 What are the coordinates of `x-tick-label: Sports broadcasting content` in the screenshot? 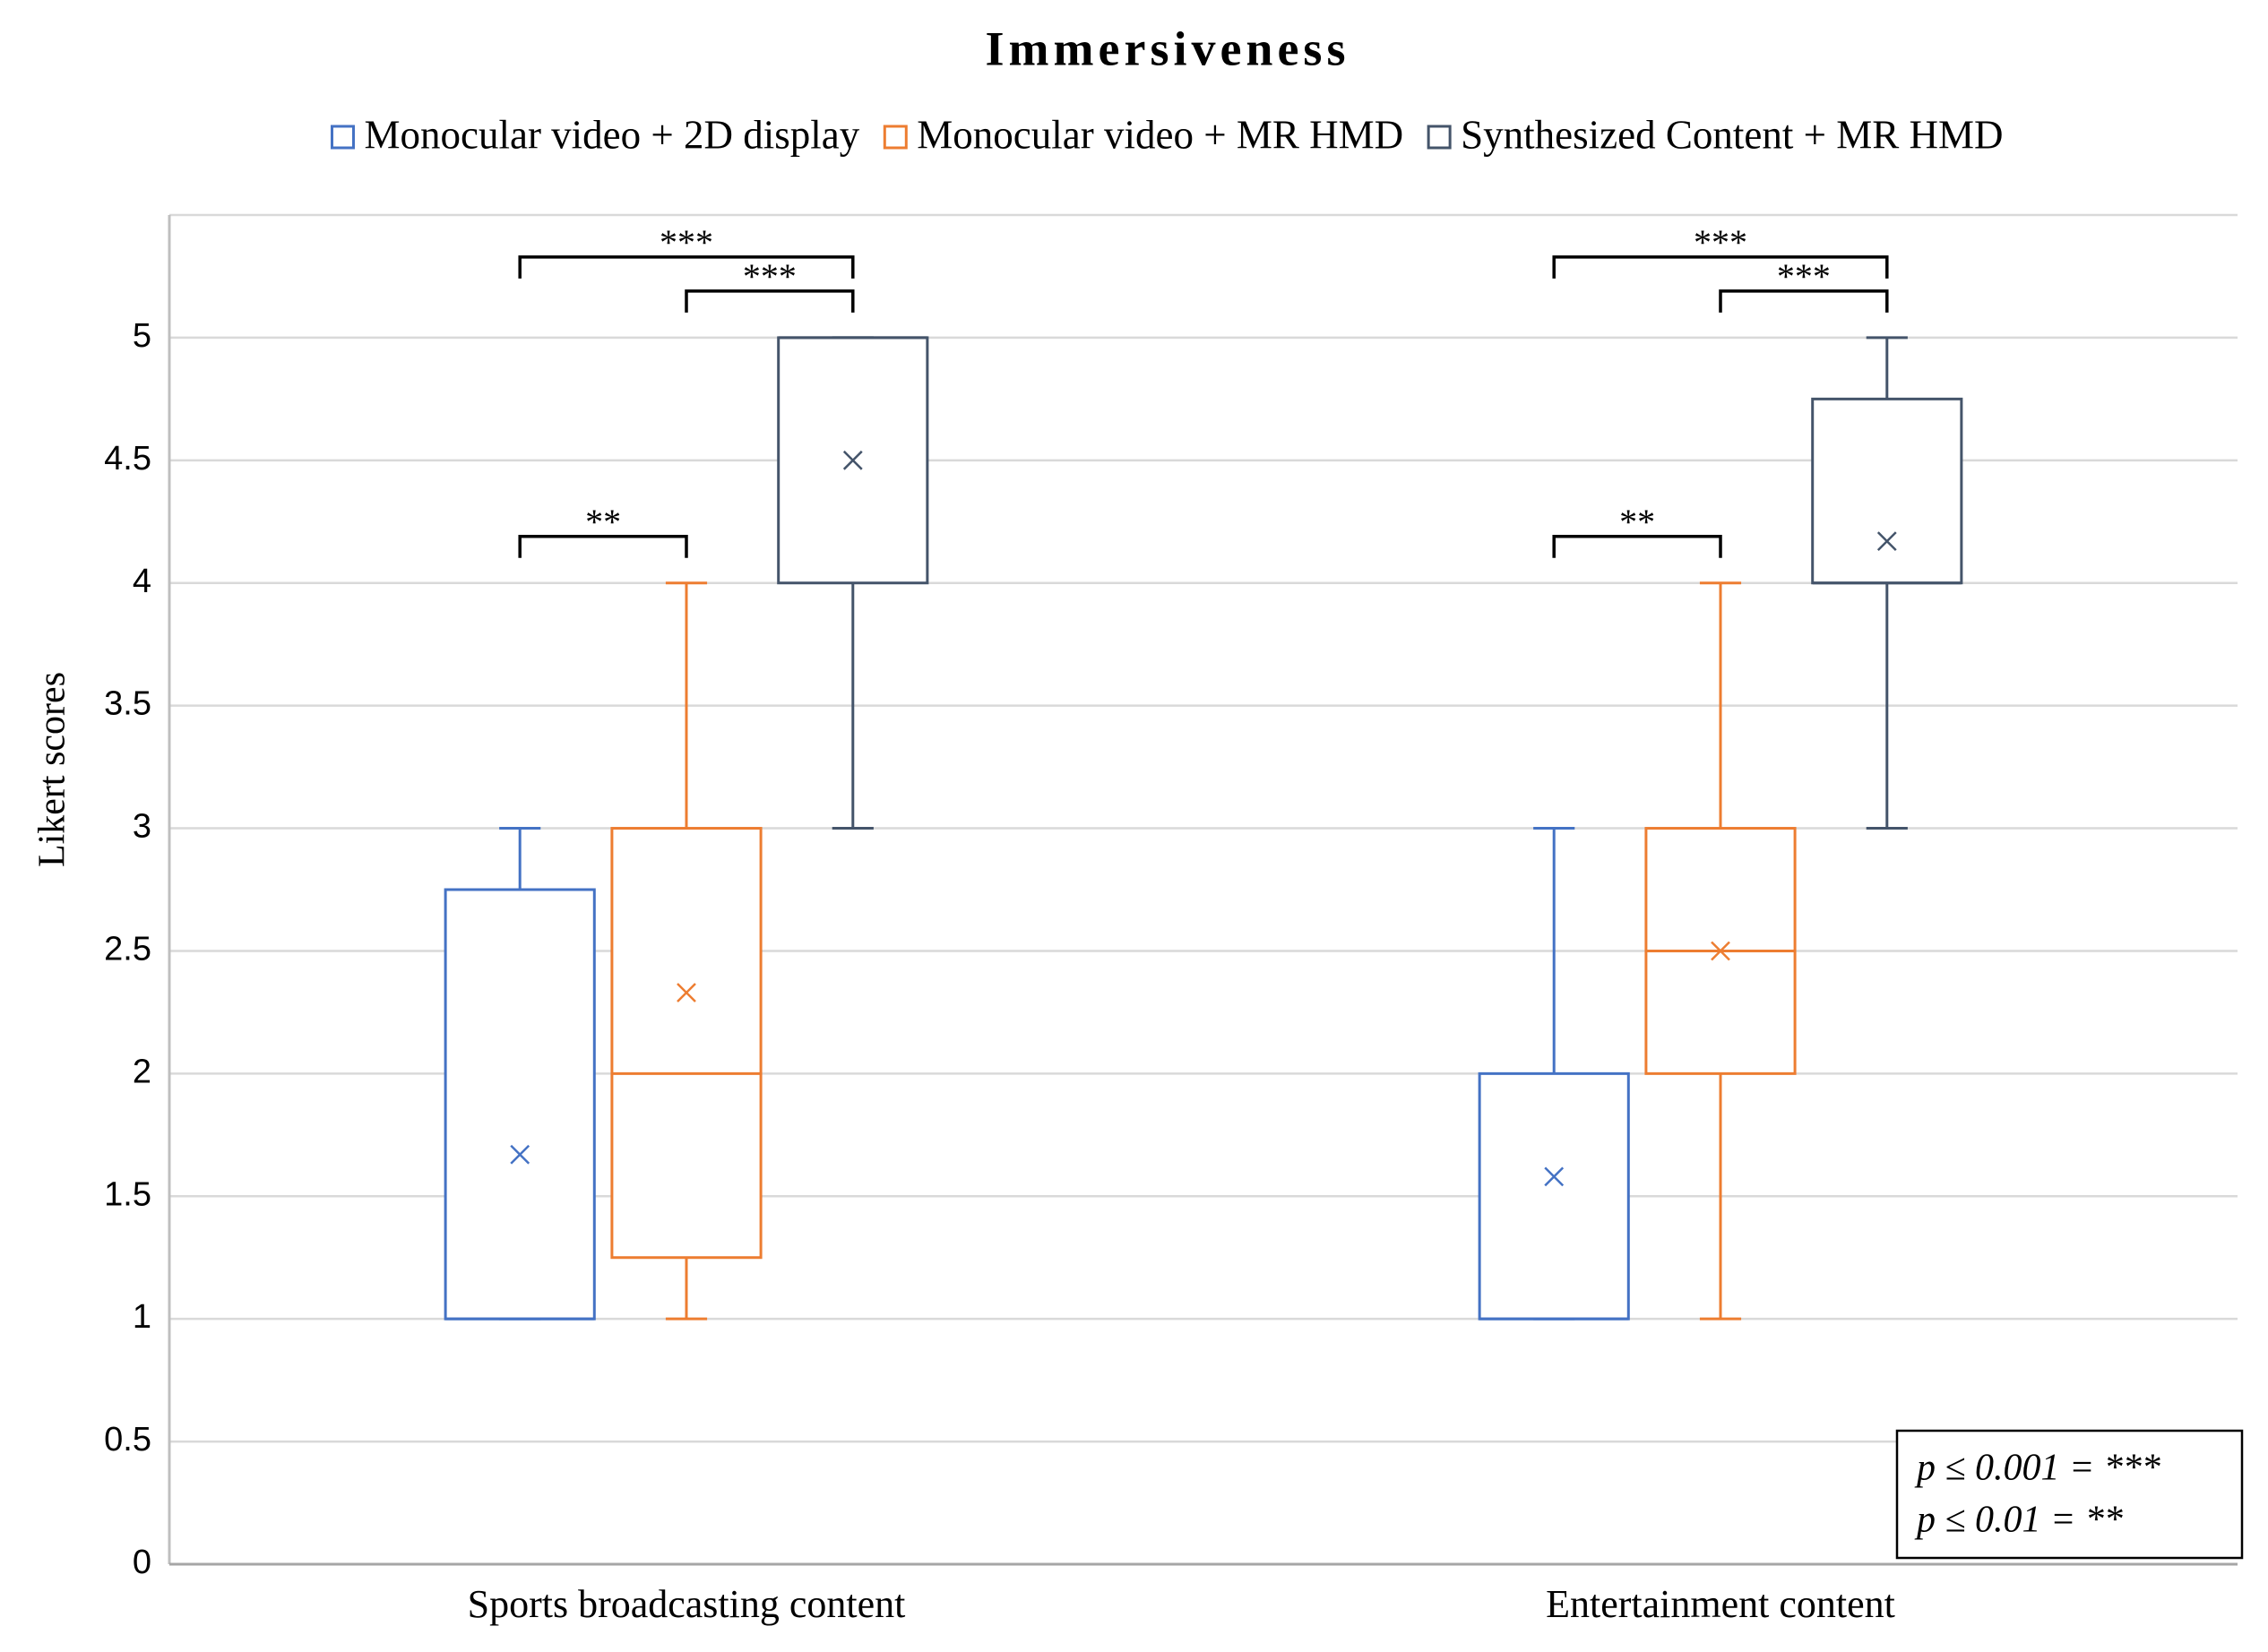 It's located at (687, 1604).